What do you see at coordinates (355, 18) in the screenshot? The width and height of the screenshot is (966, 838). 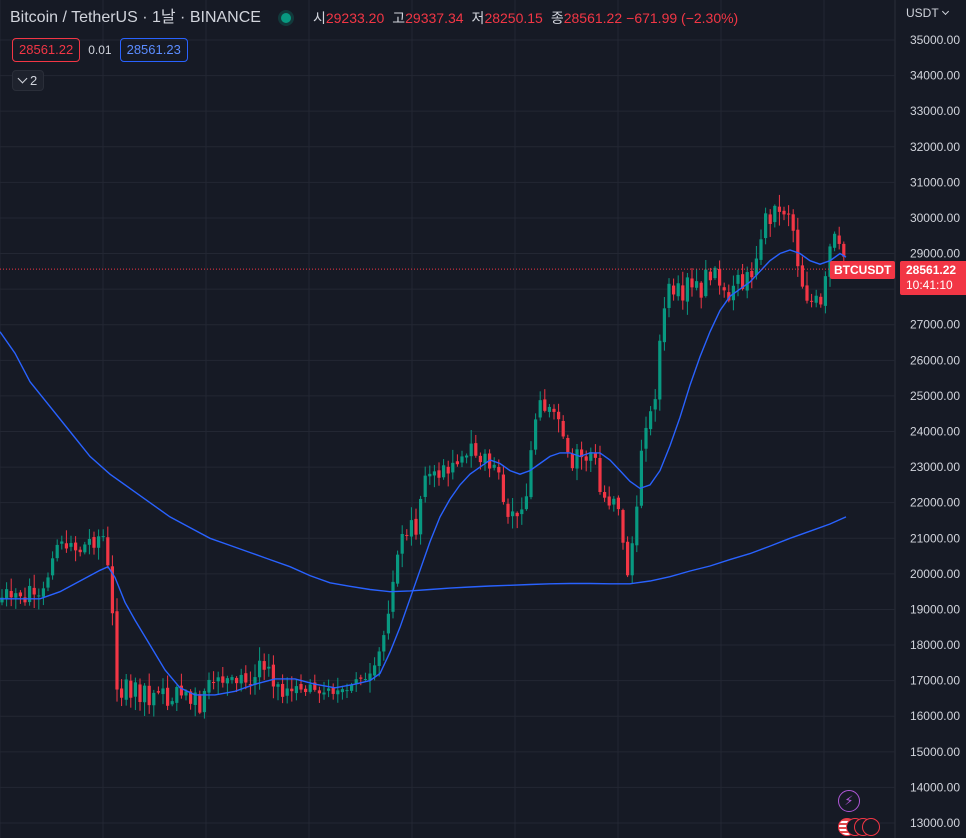 I see `open-value: 29233.20` at bounding box center [355, 18].